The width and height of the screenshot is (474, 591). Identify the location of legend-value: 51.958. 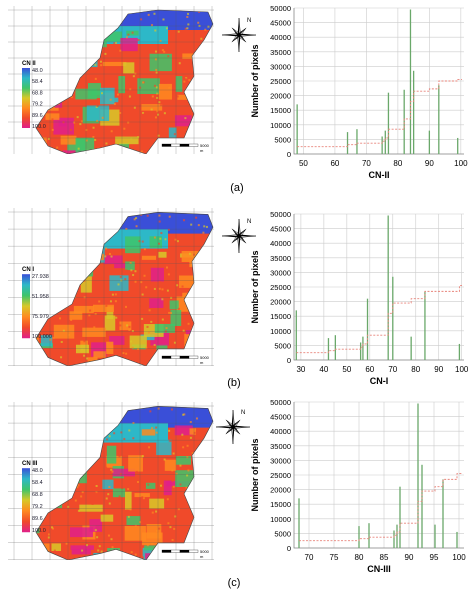
(40, 297).